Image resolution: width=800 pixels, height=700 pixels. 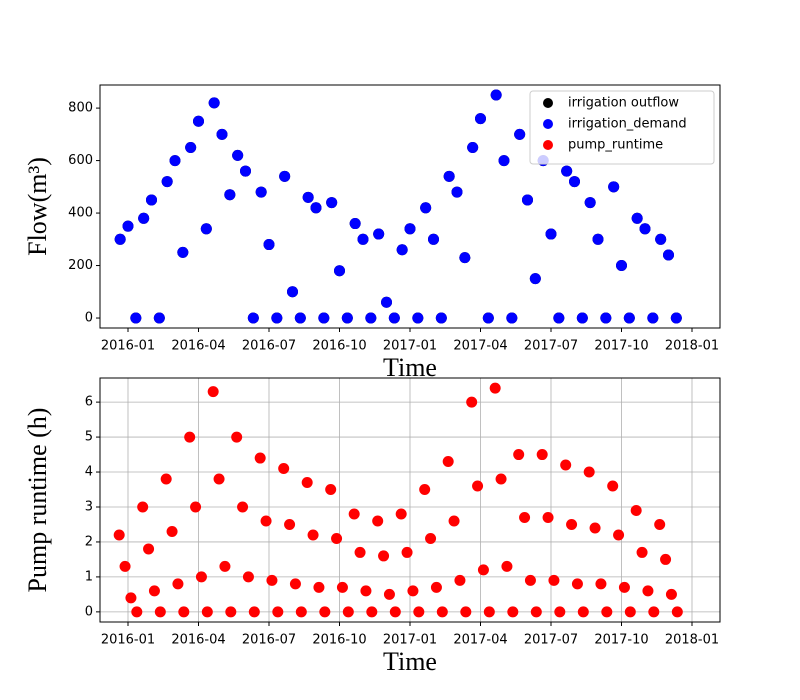 I want to click on legend-box, so click(x=622, y=127).